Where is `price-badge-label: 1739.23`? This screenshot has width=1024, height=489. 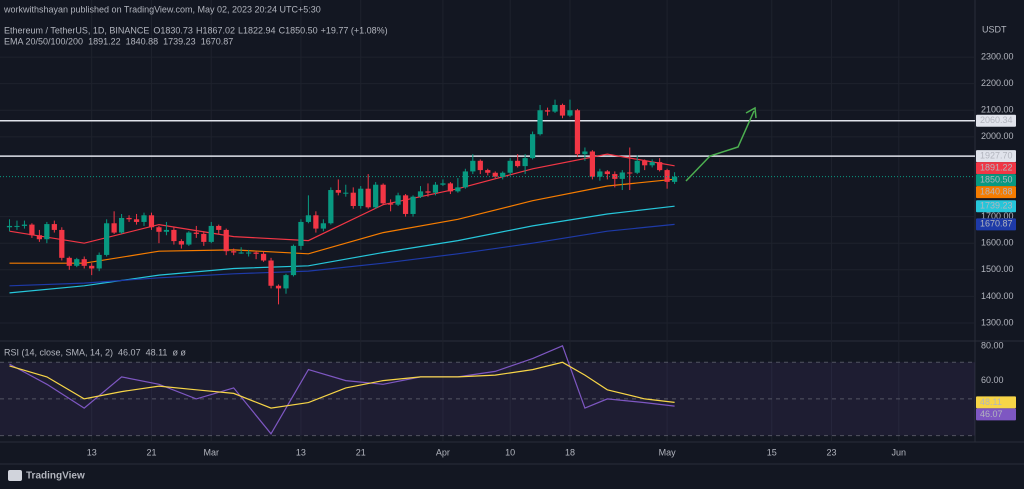 price-badge-label: 1739.23 is located at coordinates (996, 206).